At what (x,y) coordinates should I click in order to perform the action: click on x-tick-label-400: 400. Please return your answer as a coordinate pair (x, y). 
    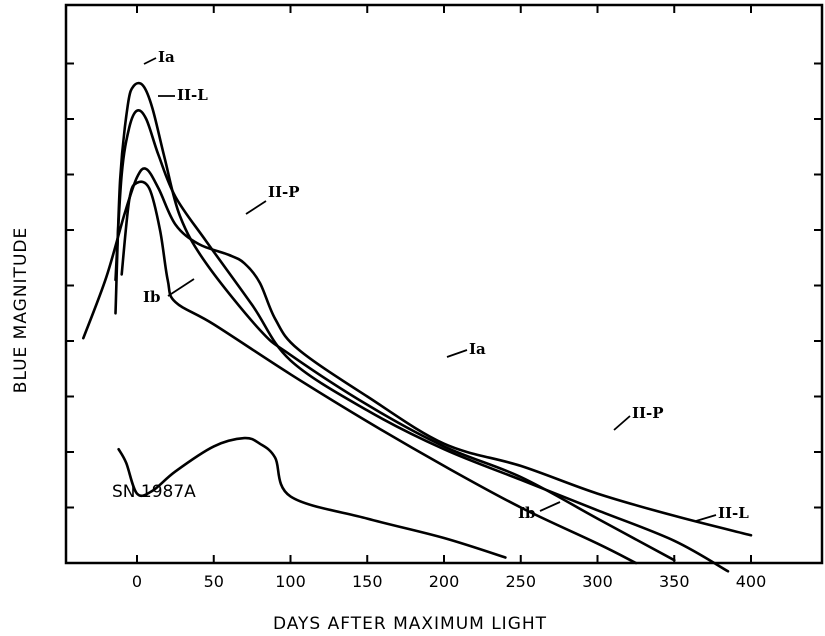
    Looking at the image, I should click on (751, 581).